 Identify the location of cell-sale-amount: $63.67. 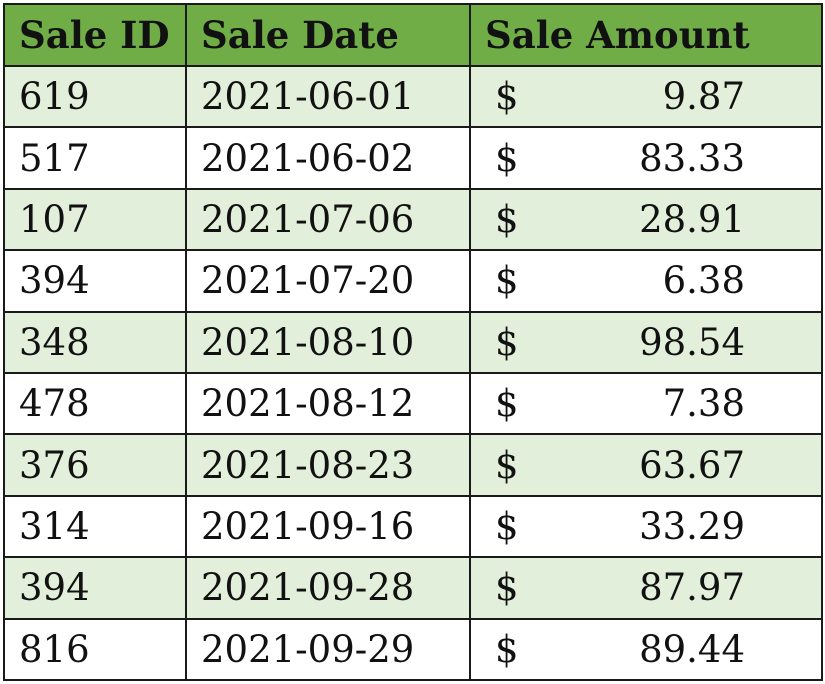
(646, 465).